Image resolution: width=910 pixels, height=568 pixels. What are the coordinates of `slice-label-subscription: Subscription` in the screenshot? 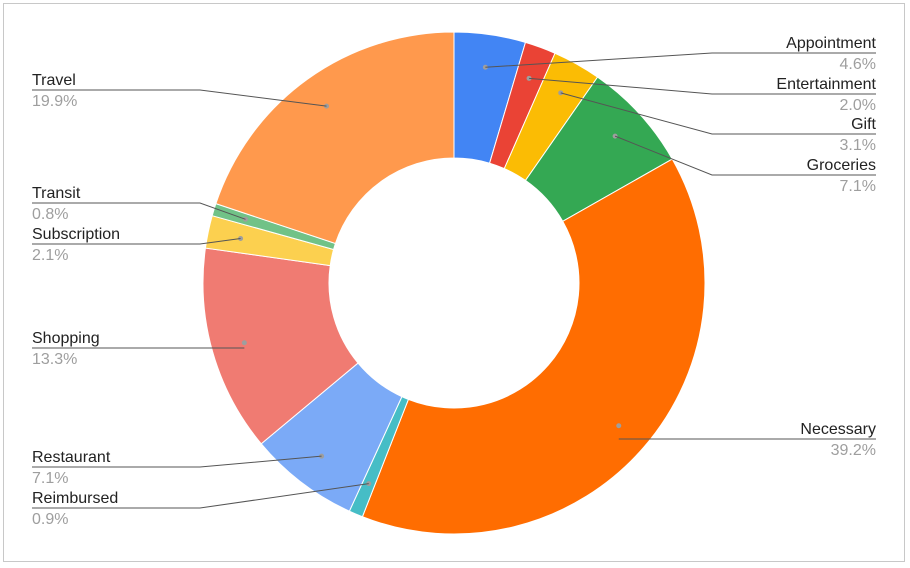 It's located at (76, 234).